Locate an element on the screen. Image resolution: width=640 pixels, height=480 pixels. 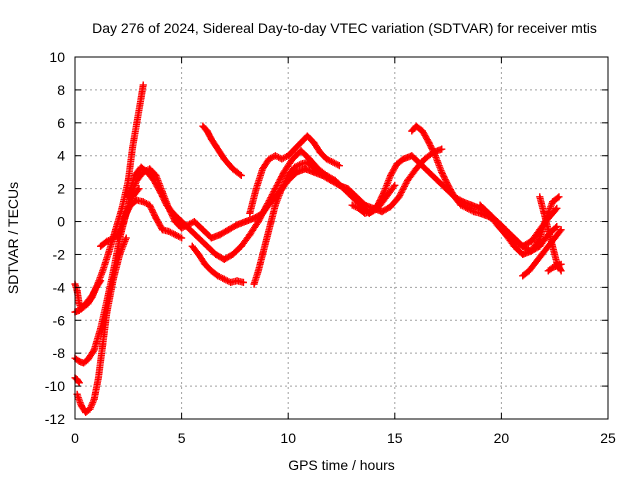
y-tick-label: 2 is located at coordinates (61, 189).